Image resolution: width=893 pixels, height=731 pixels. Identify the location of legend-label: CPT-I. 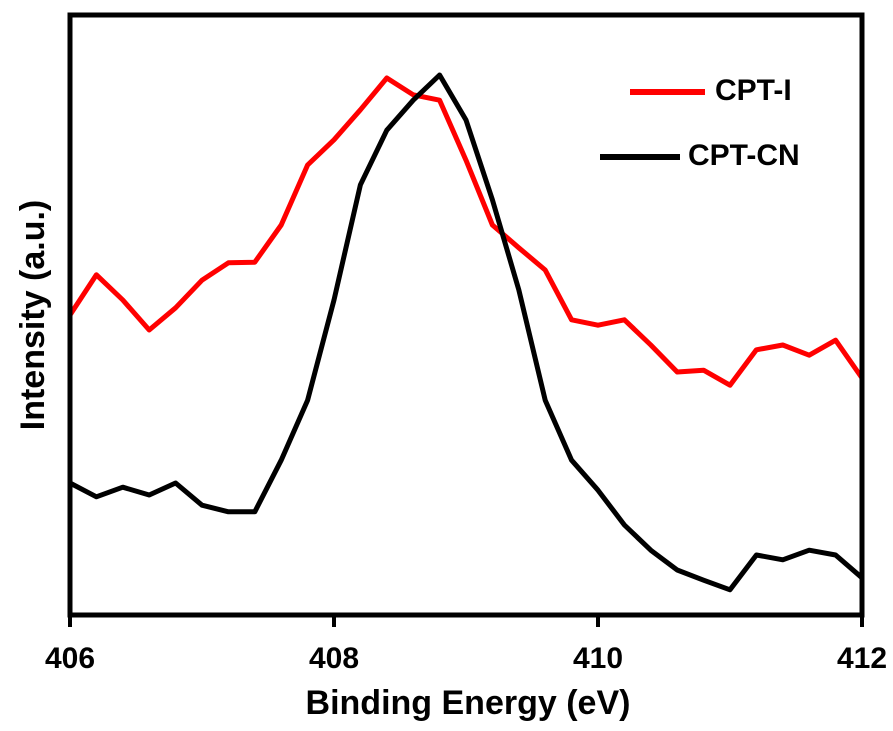
(753, 90).